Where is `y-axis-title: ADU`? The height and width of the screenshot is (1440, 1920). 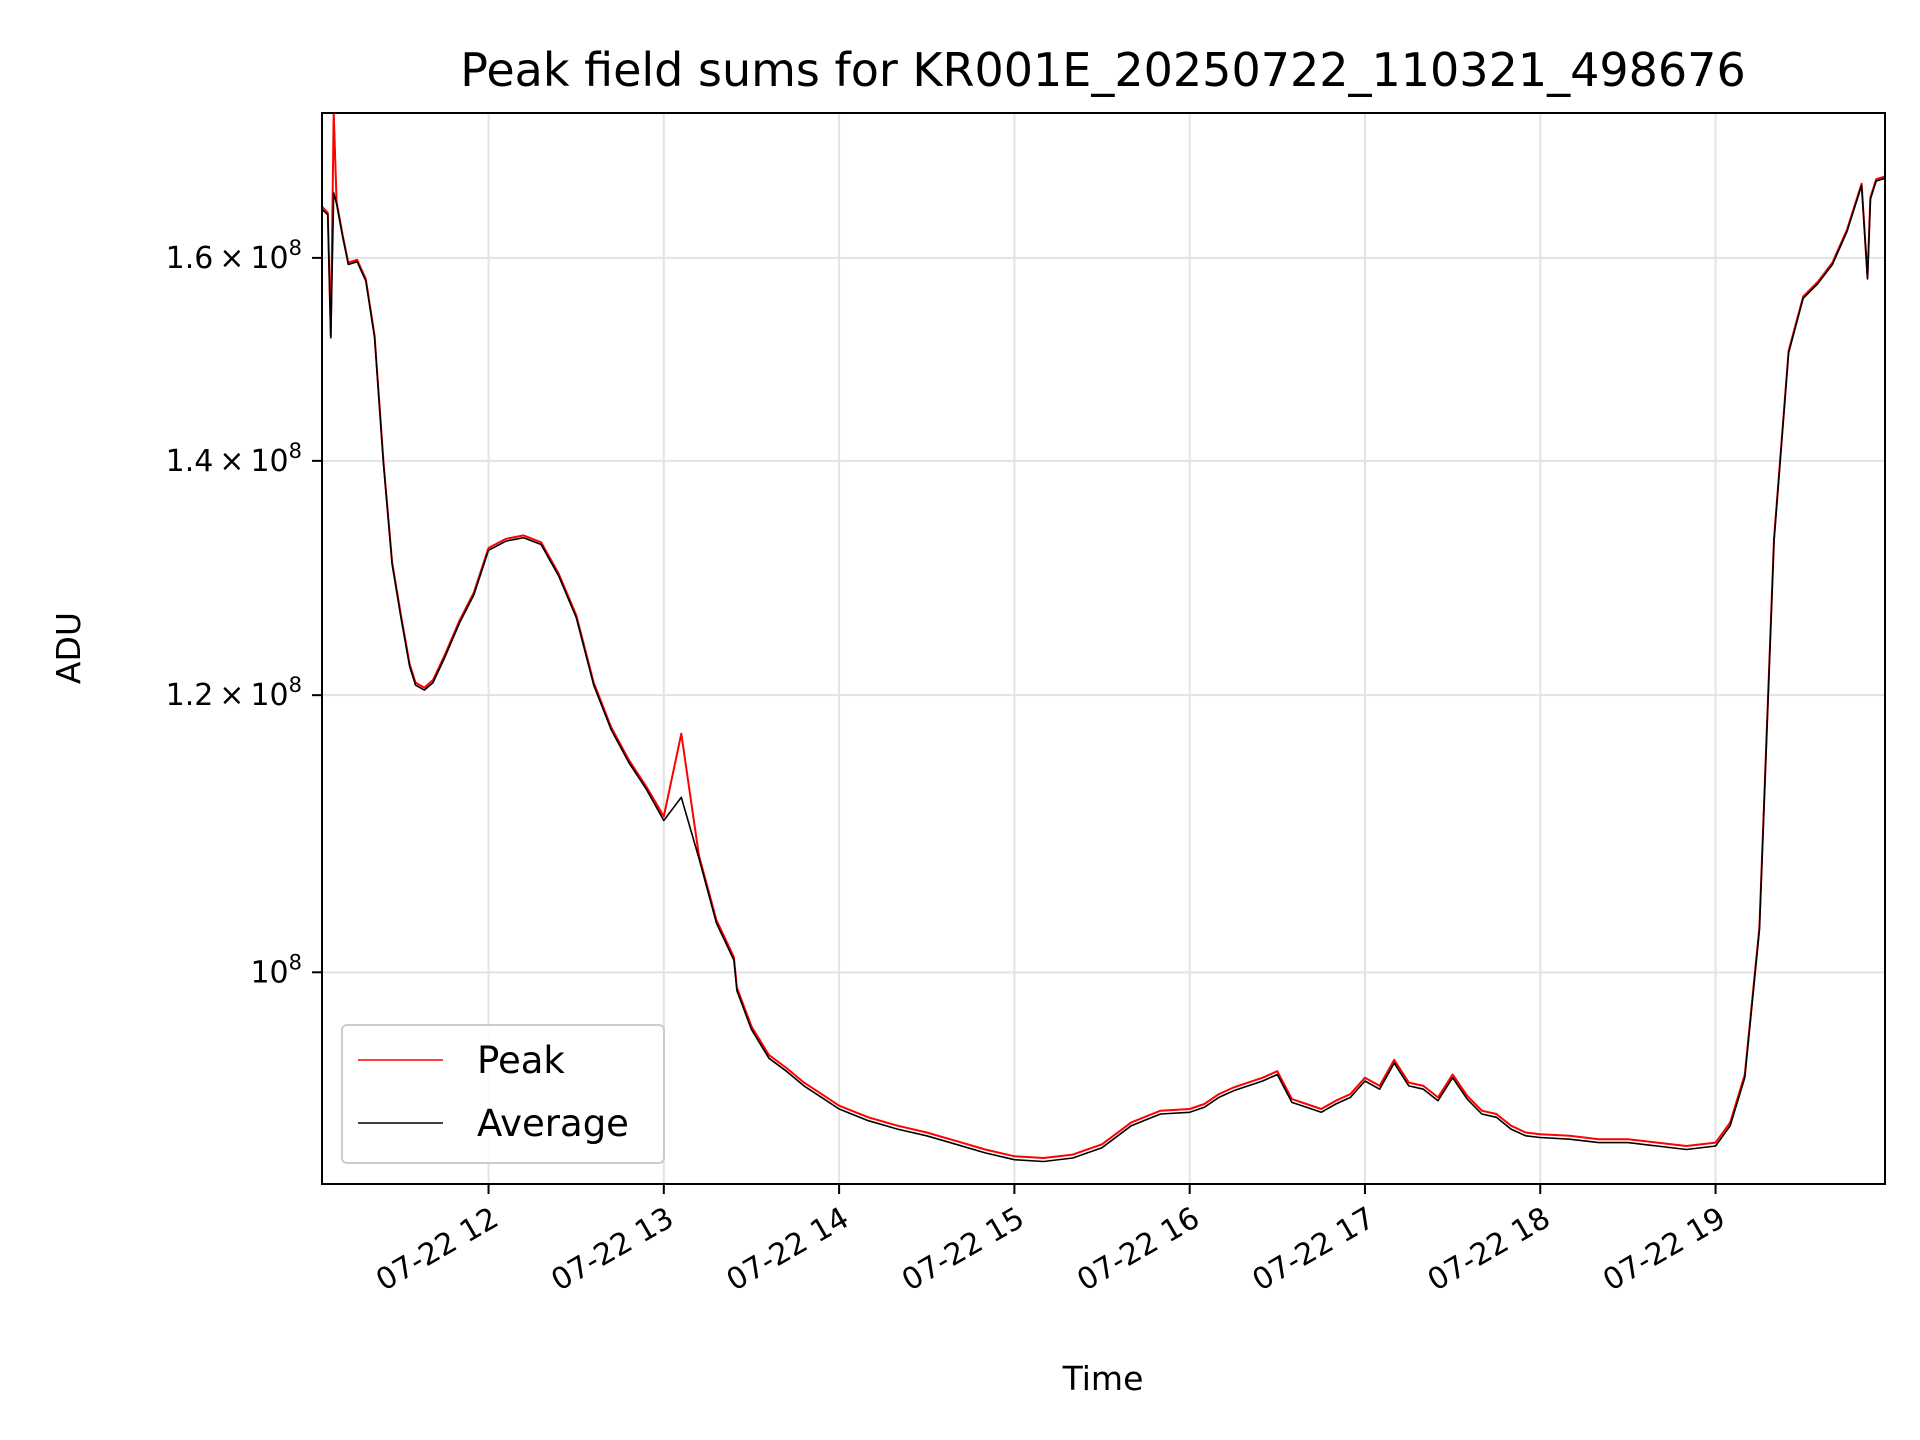 y-axis-title: ADU is located at coordinates (68, 648).